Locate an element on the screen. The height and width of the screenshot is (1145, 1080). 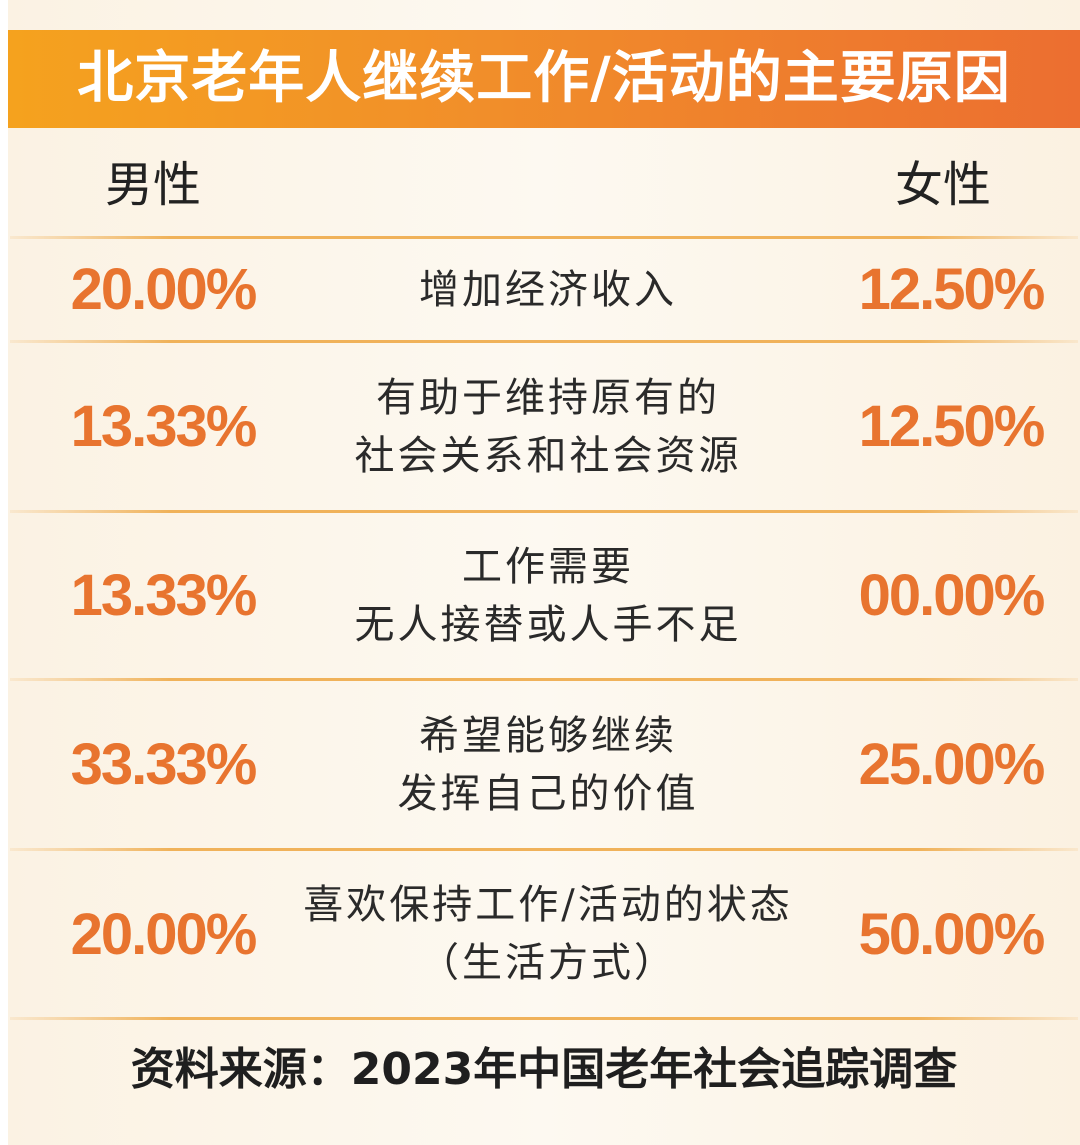
chart-title: 北京老年人继续工作/活动的主要原因 is located at coordinates (544, 78).